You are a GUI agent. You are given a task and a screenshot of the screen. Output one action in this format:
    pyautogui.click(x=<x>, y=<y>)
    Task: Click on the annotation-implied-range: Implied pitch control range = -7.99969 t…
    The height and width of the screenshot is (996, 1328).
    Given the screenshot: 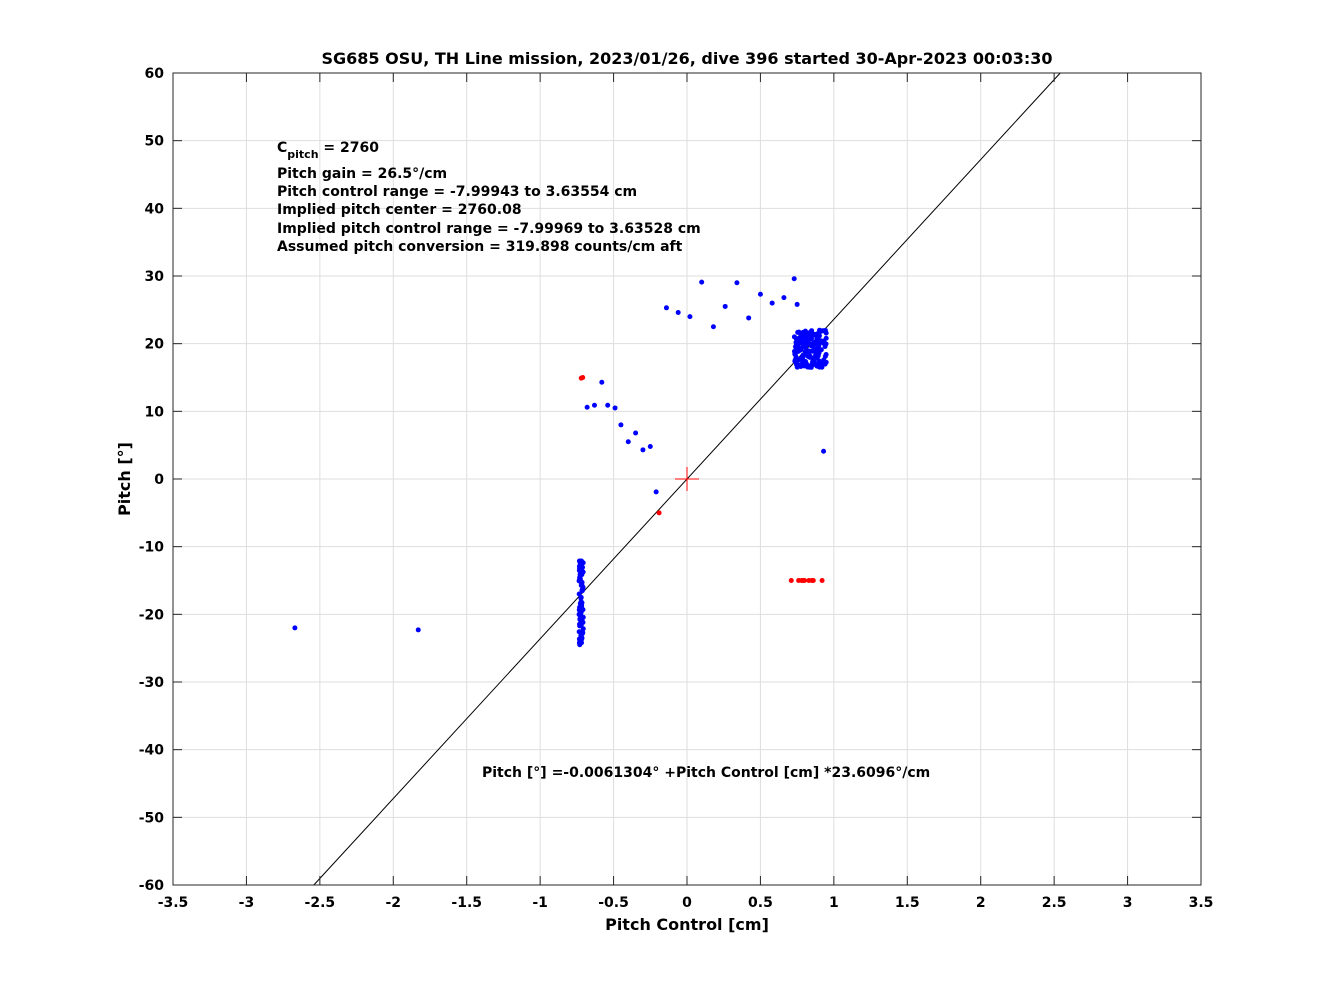 What is the action you would take?
    pyautogui.click(x=489, y=229)
    